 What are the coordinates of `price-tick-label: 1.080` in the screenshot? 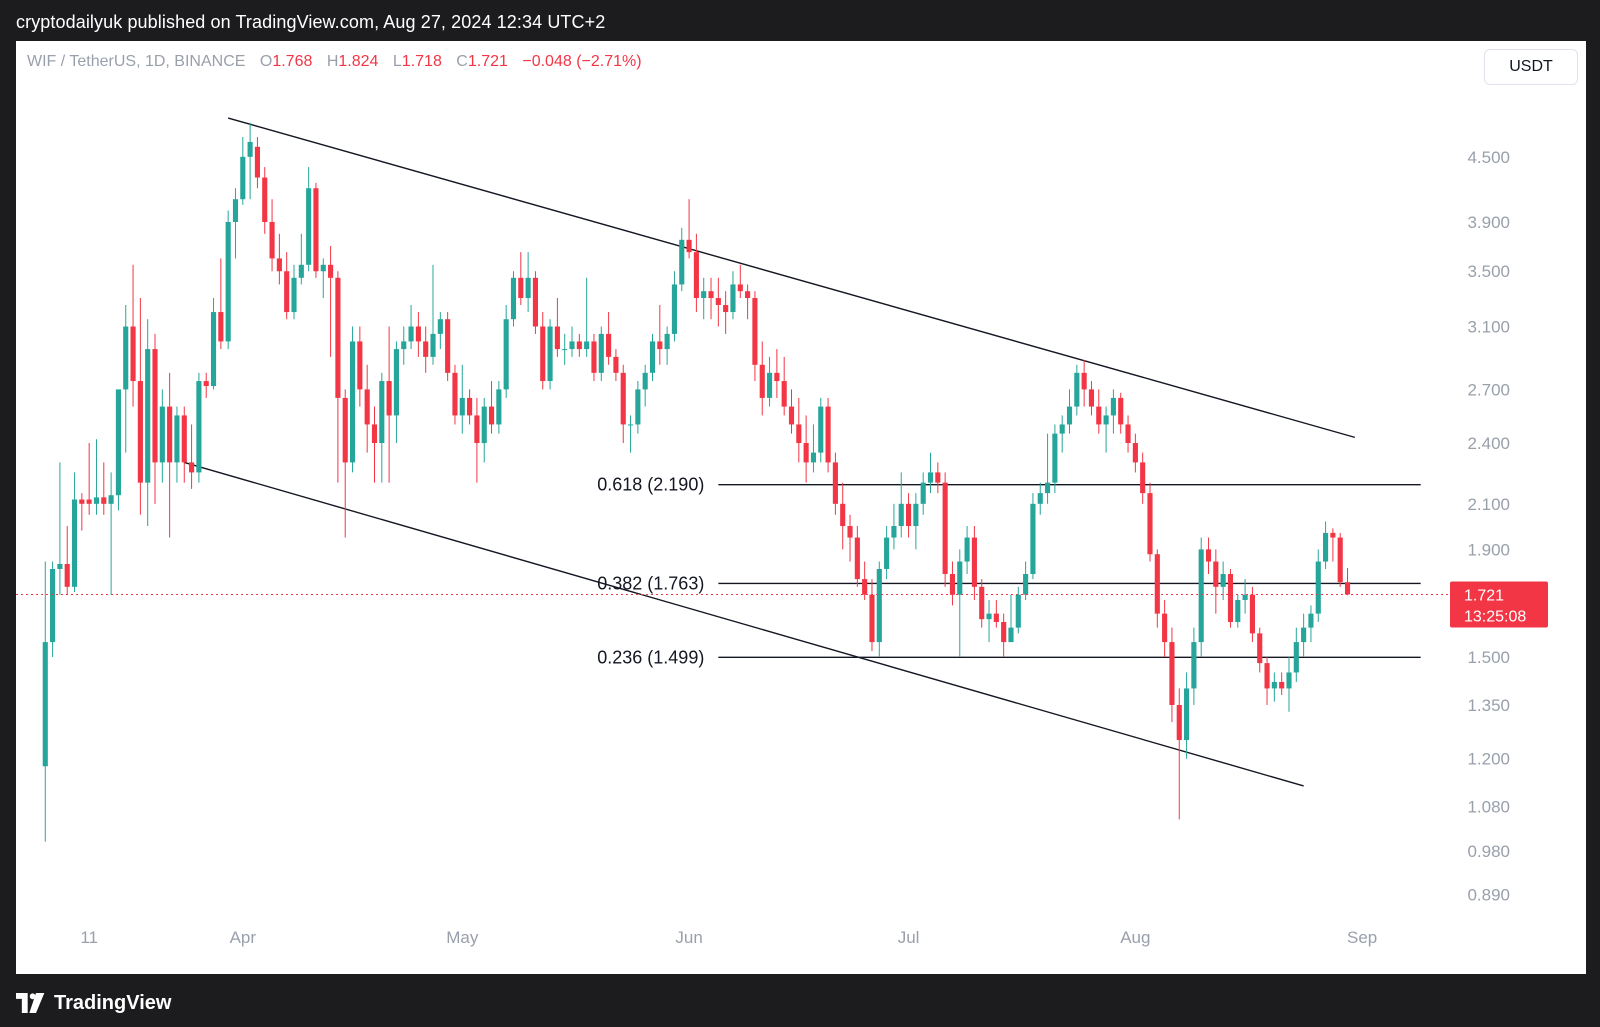 It's located at (1488, 807).